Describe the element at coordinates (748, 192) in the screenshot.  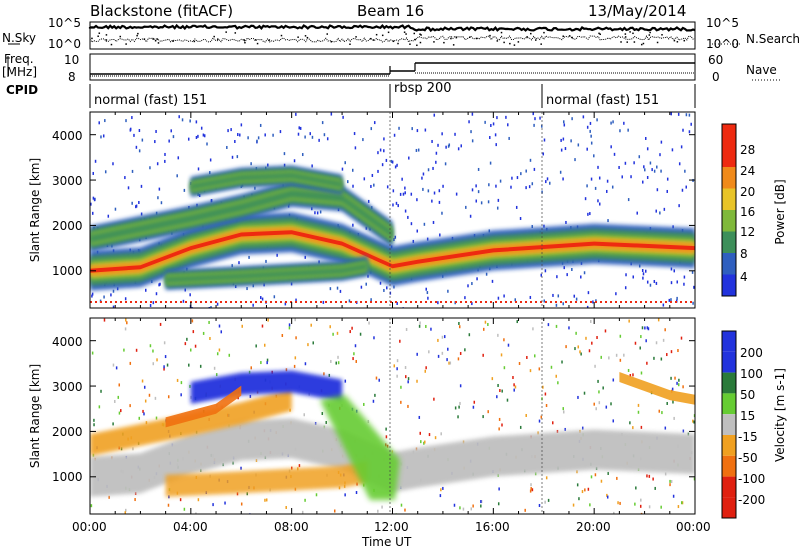
I see `power-colorbar-tick: 20` at that location.